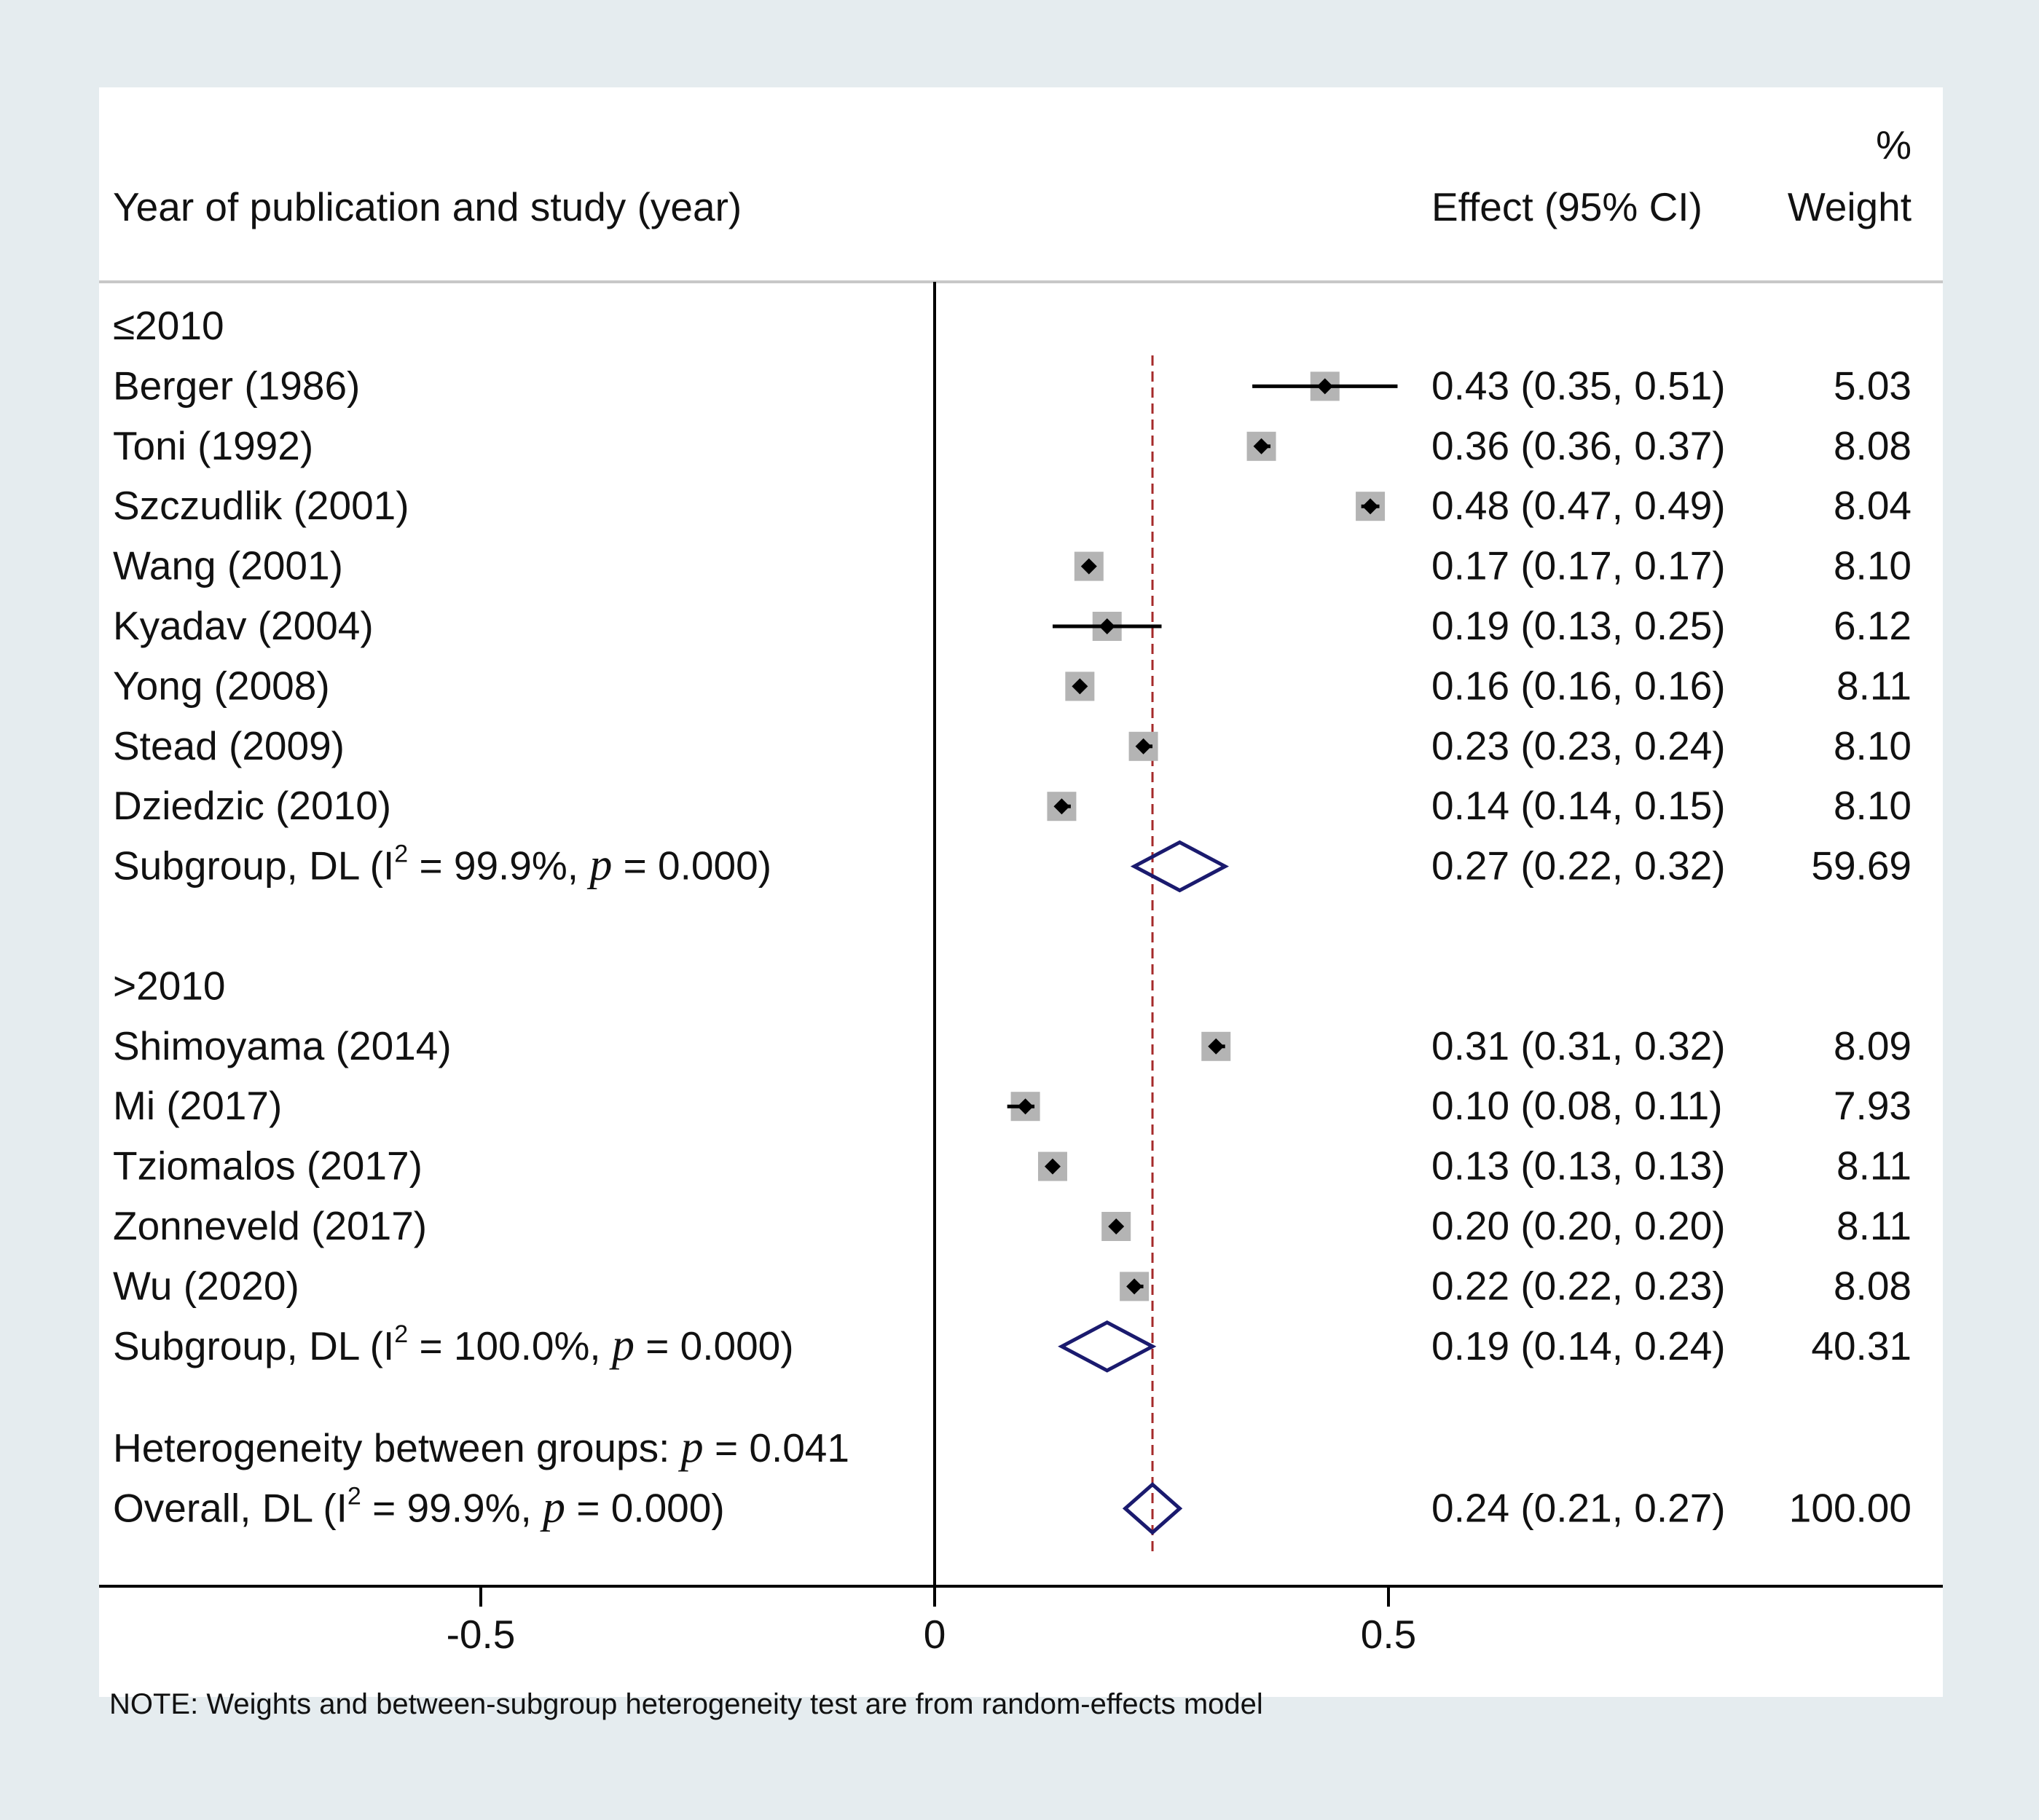 This screenshot has height=1820, width=2039. Describe the element at coordinates (1578, 1166) in the screenshot. I see `study-effect-ci: 0.13 (0.13, 0.13)` at that location.